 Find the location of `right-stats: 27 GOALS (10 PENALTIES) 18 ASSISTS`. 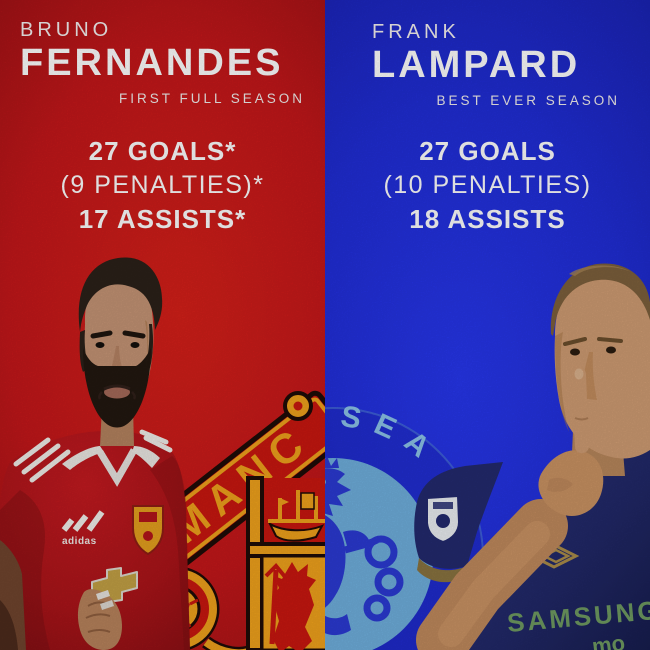

right-stats: 27 GOALS (10 PENALTIES) 18 ASSISTS is located at coordinates (487, 185).